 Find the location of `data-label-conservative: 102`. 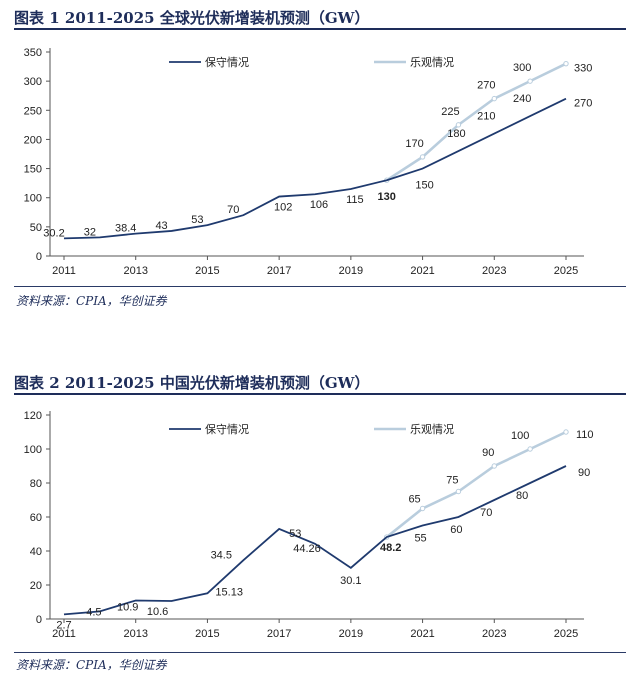

data-label-conservative: 102 is located at coordinates (283, 208).